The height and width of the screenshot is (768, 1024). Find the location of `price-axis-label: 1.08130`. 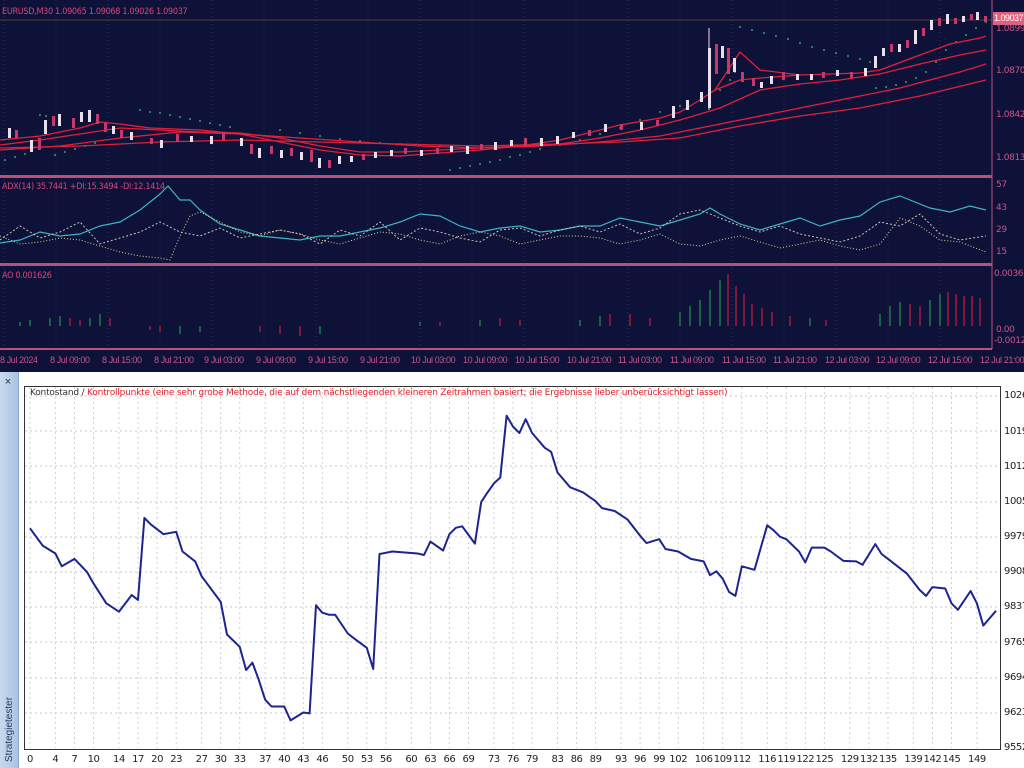

price-axis-label: 1.08130 is located at coordinates (1010, 158).